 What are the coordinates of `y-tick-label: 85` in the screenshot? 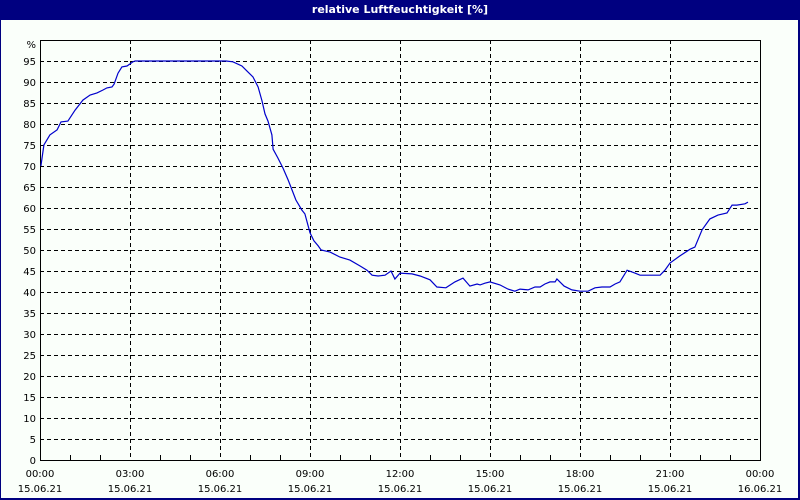 It's located at (29, 104).